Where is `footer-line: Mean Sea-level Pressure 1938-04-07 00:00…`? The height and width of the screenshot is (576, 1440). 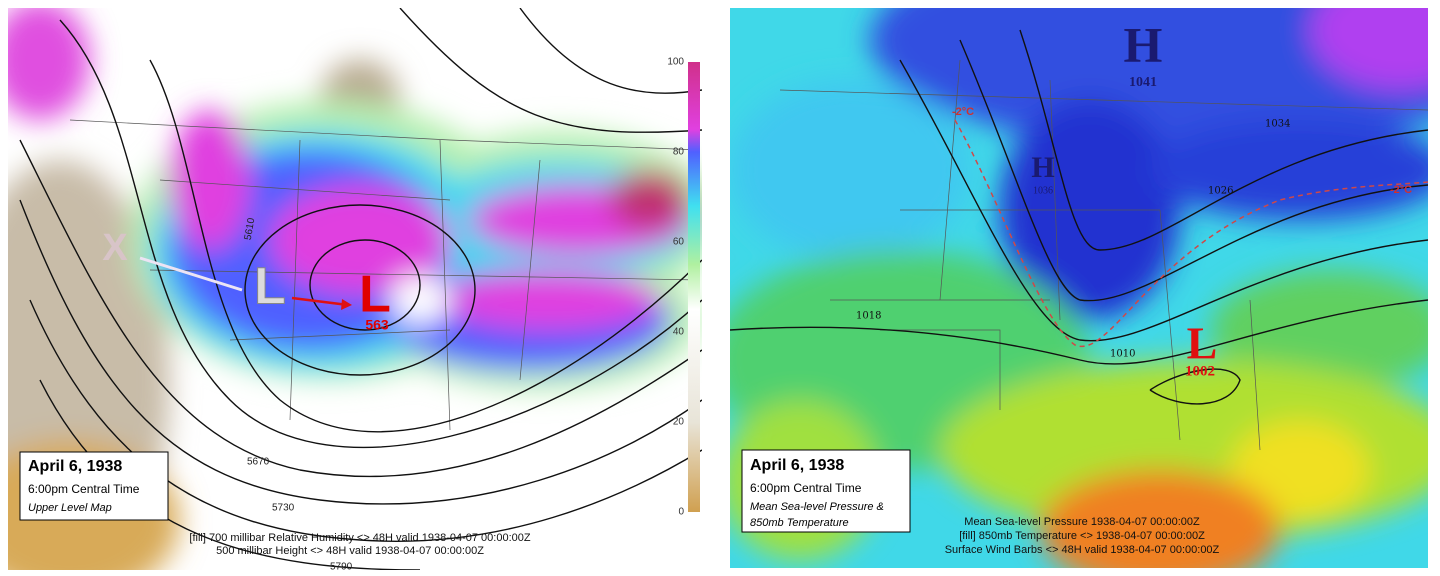 footer-line: Mean Sea-level Pressure 1938-04-07 00:00… is located at coordinates (1082, 522).